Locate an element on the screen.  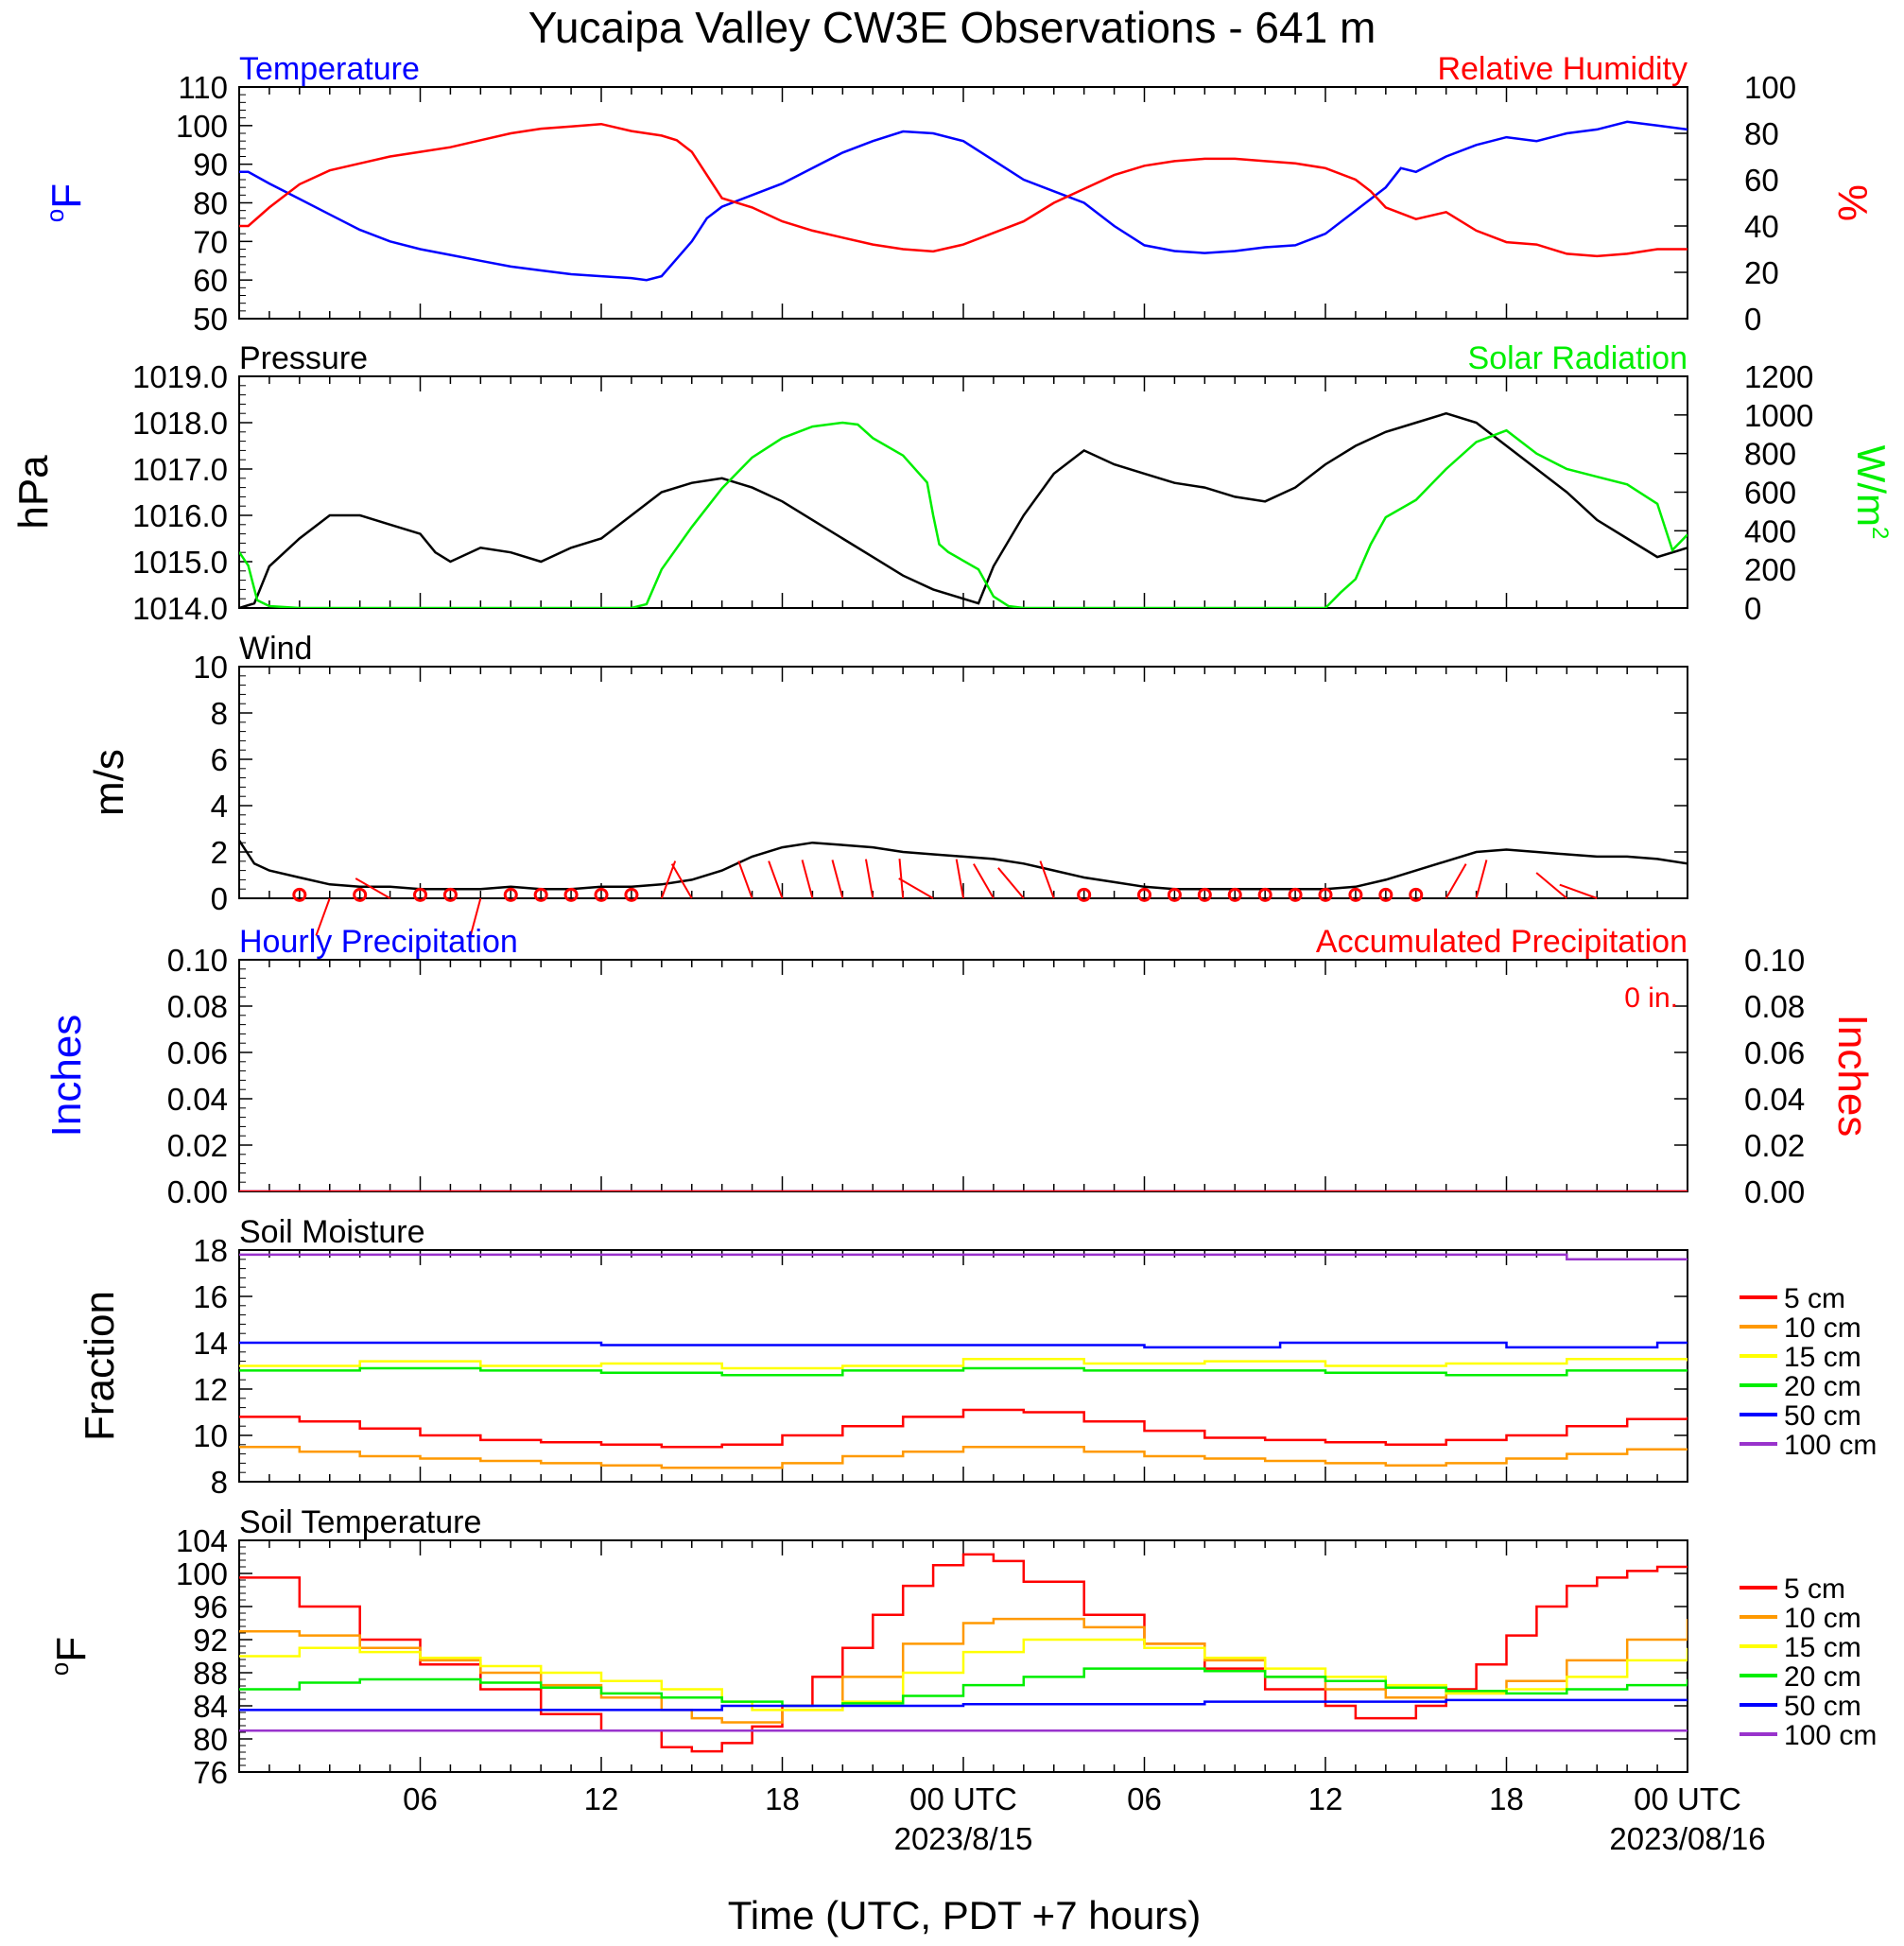
panel-3: 0 2 4 6 8 10 Wind m/s is located at coordinates (887, 784).